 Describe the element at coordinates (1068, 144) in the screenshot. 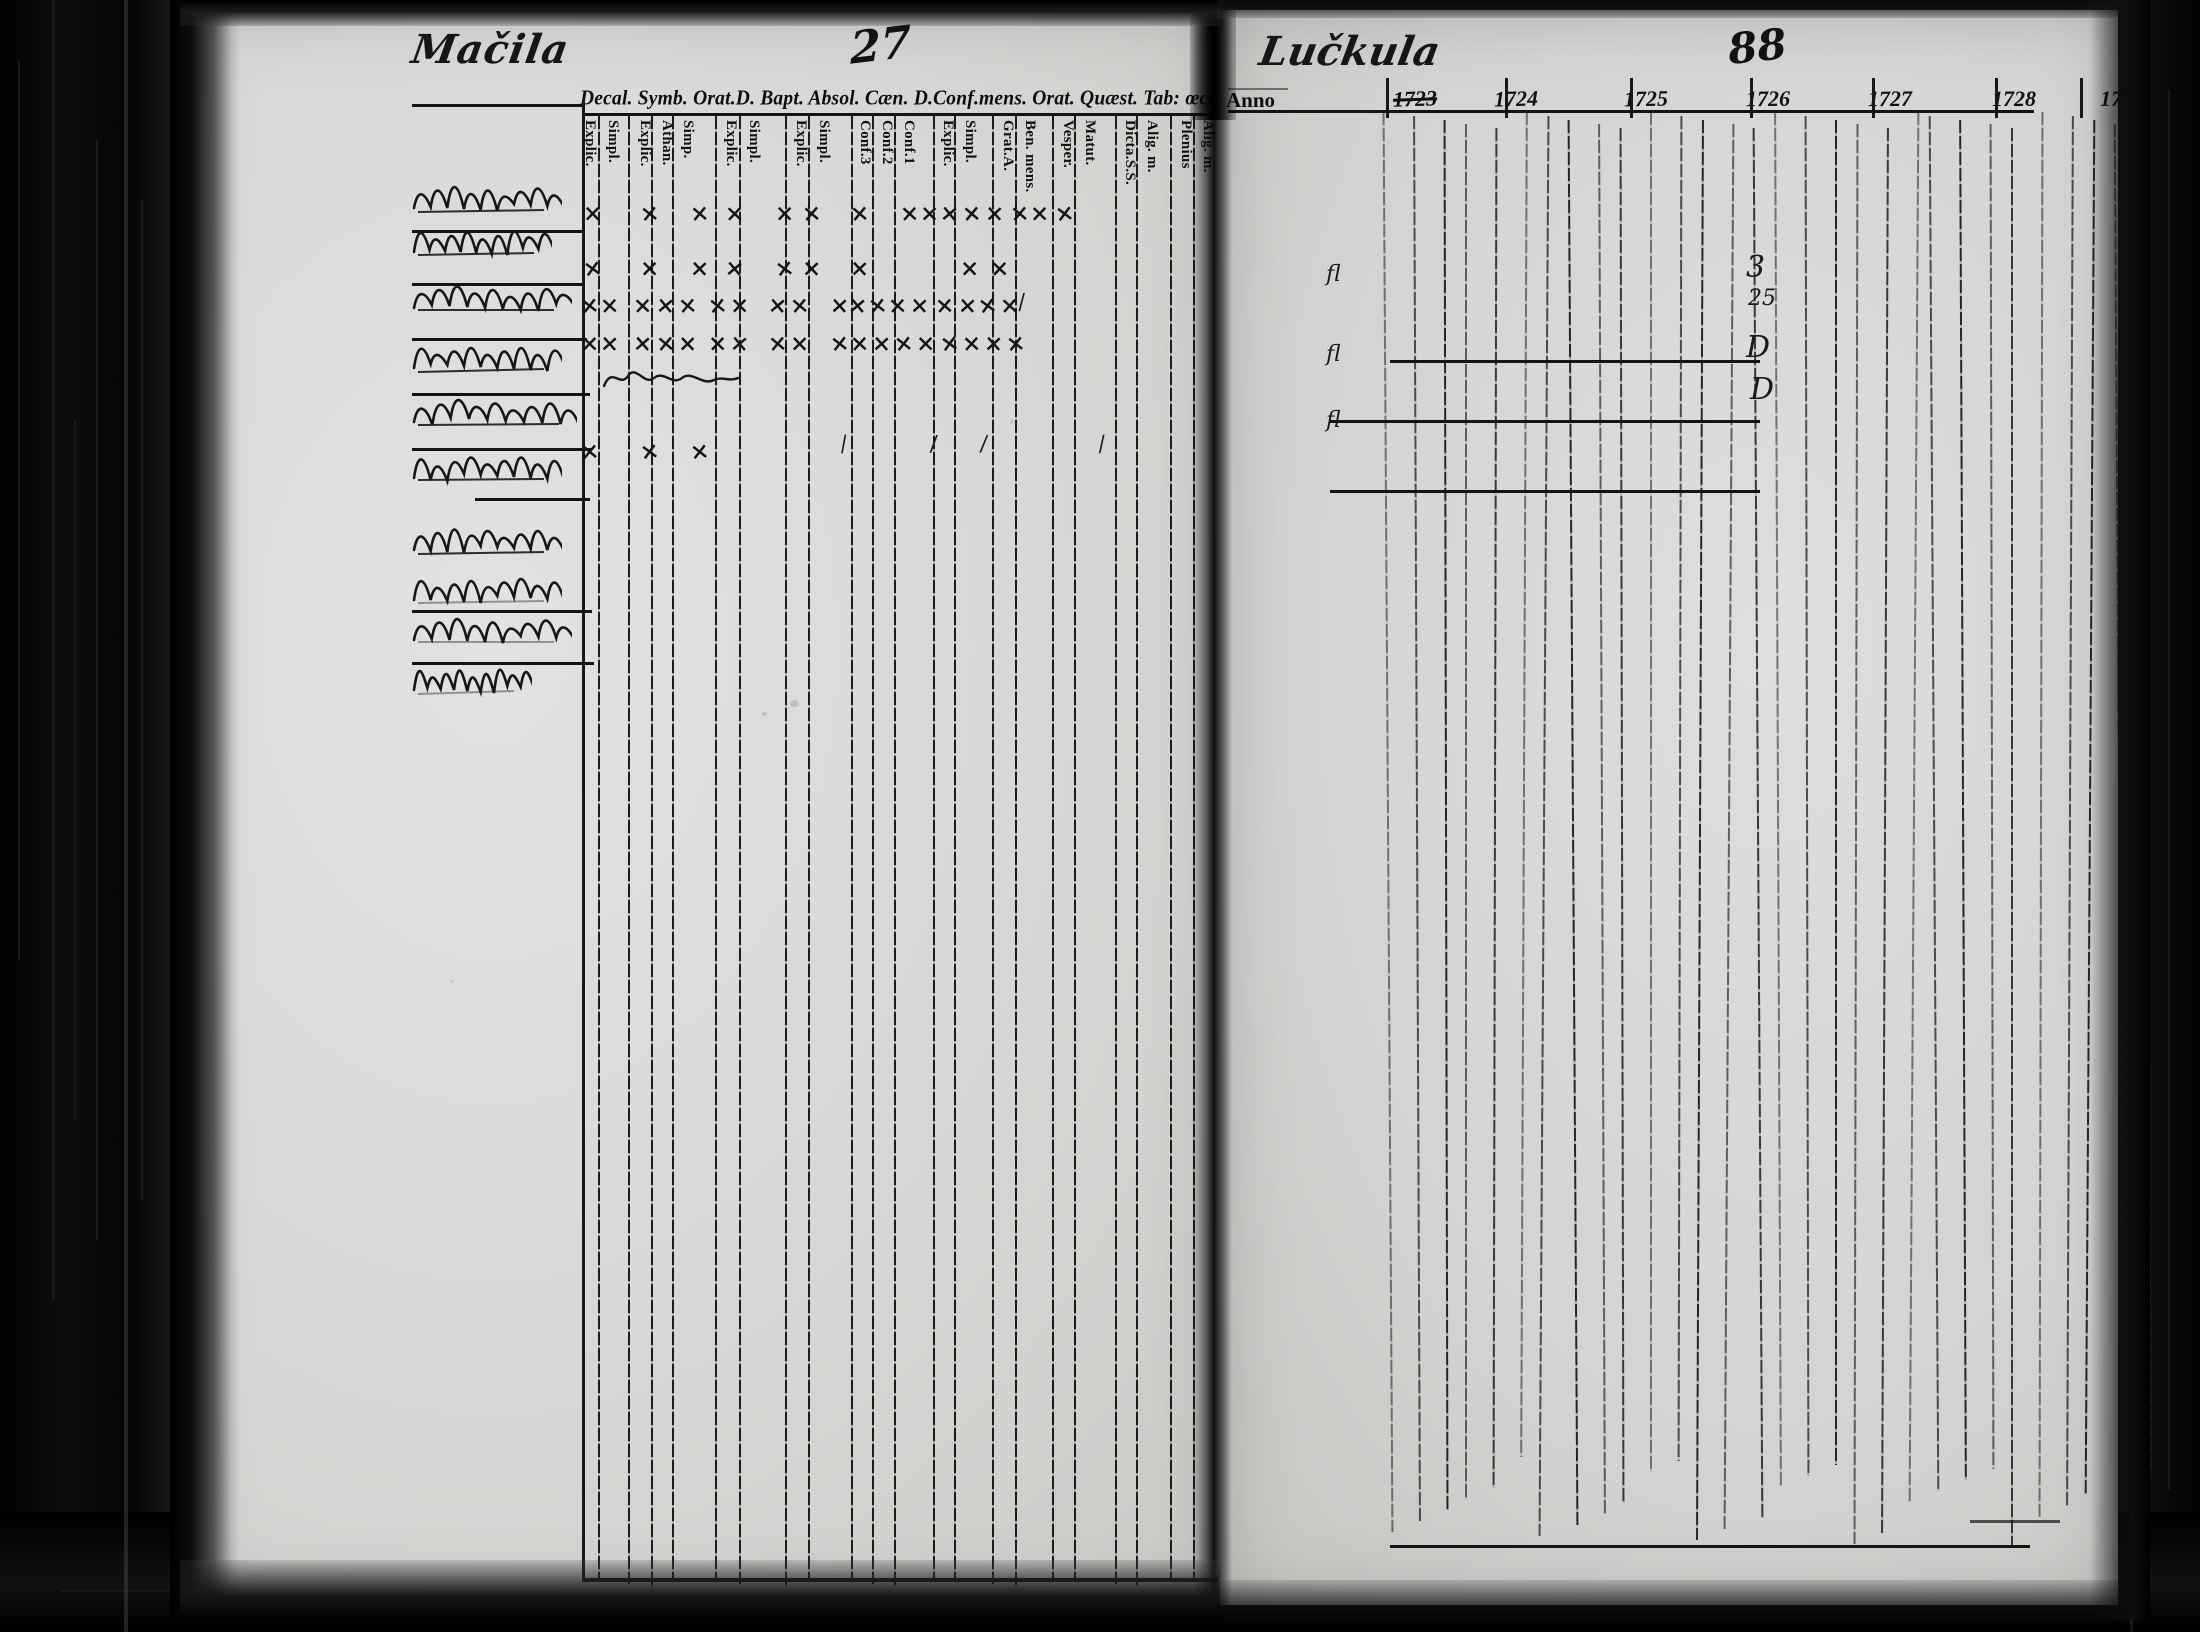

I see `subheader-16: Vesper.` at that location.